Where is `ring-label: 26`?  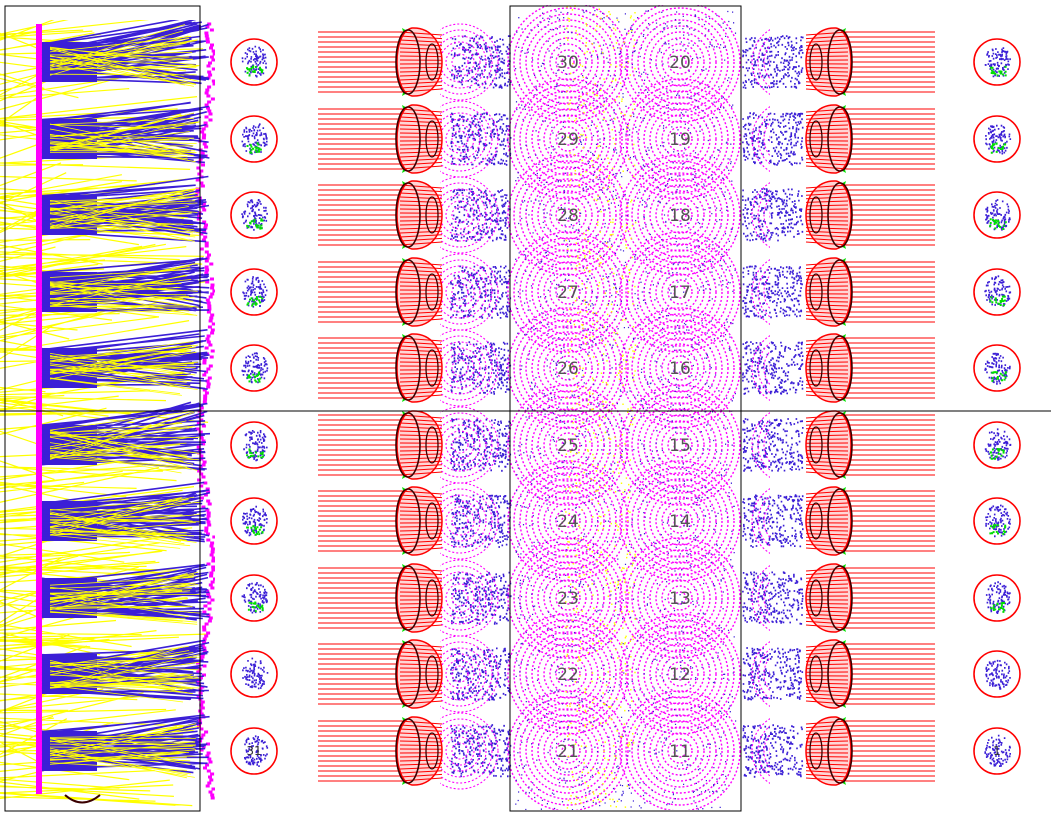
ring-label: 26 is located at coordinates (568, 369).